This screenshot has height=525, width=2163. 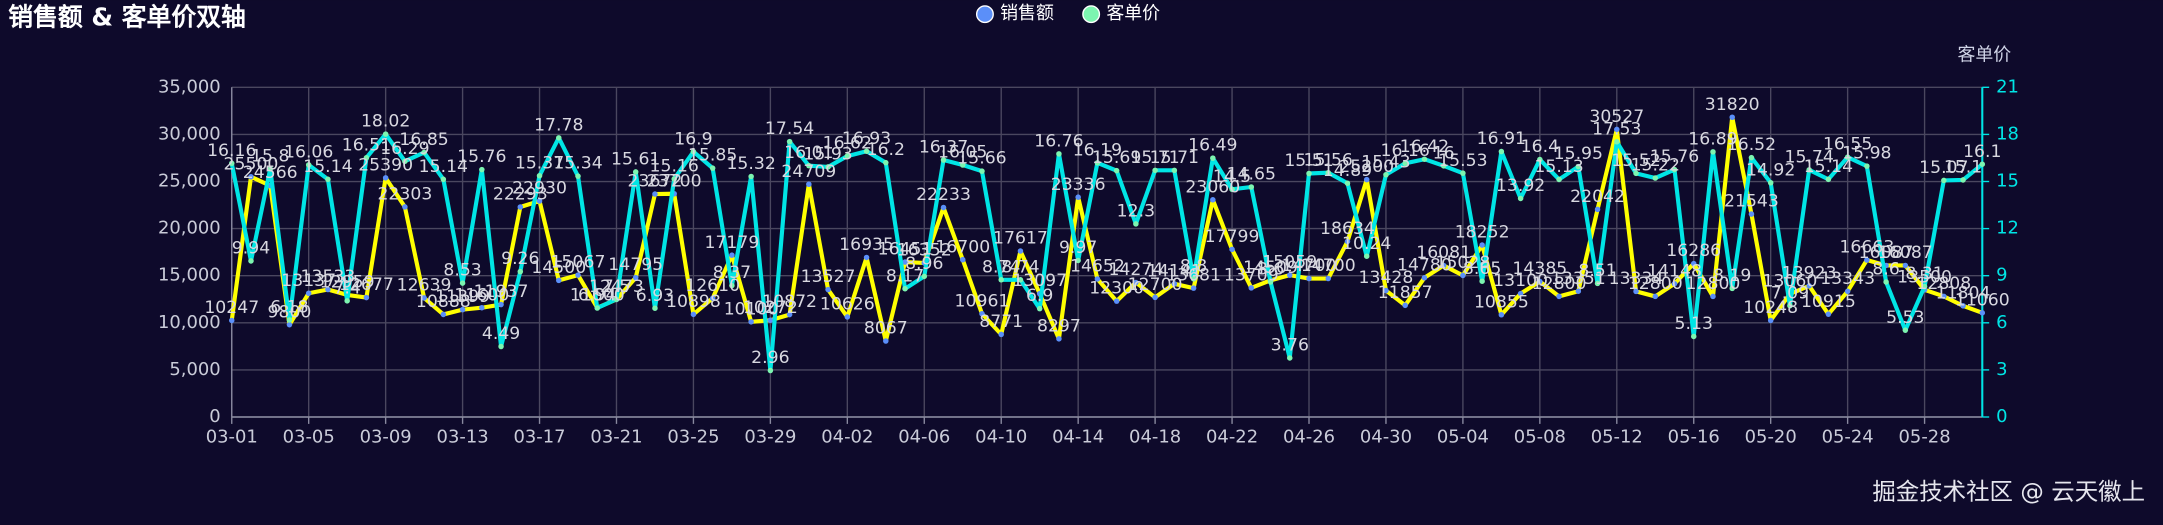 I want to click on data-label: 13100, so click(x=1520, y=281).